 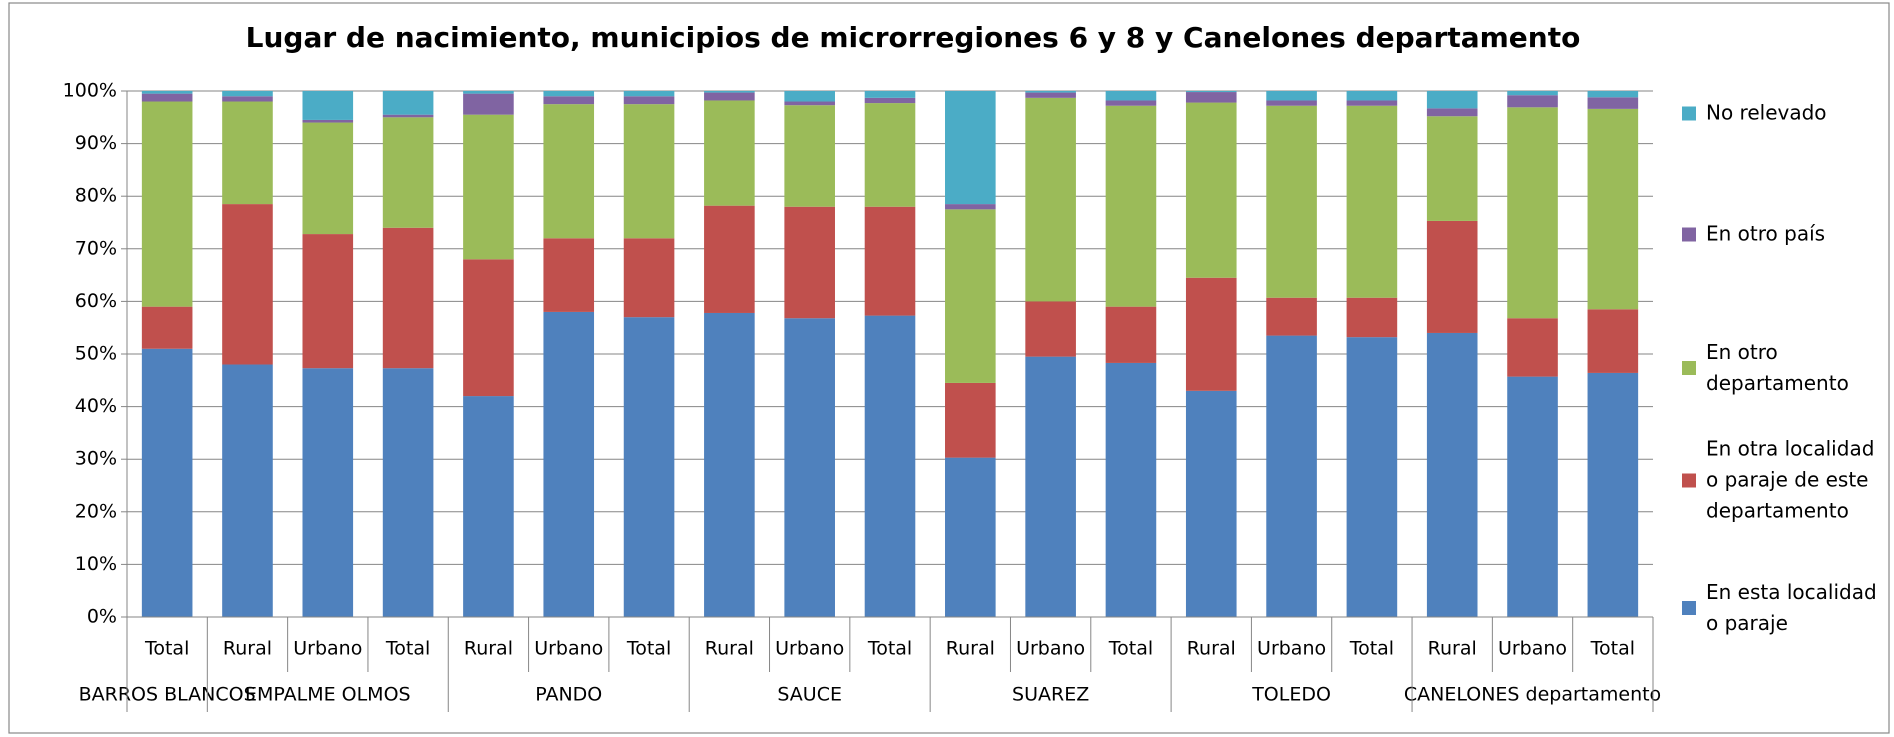 I want to click on group-label: BARROS BLANCOS, so click(x=167, y=695).